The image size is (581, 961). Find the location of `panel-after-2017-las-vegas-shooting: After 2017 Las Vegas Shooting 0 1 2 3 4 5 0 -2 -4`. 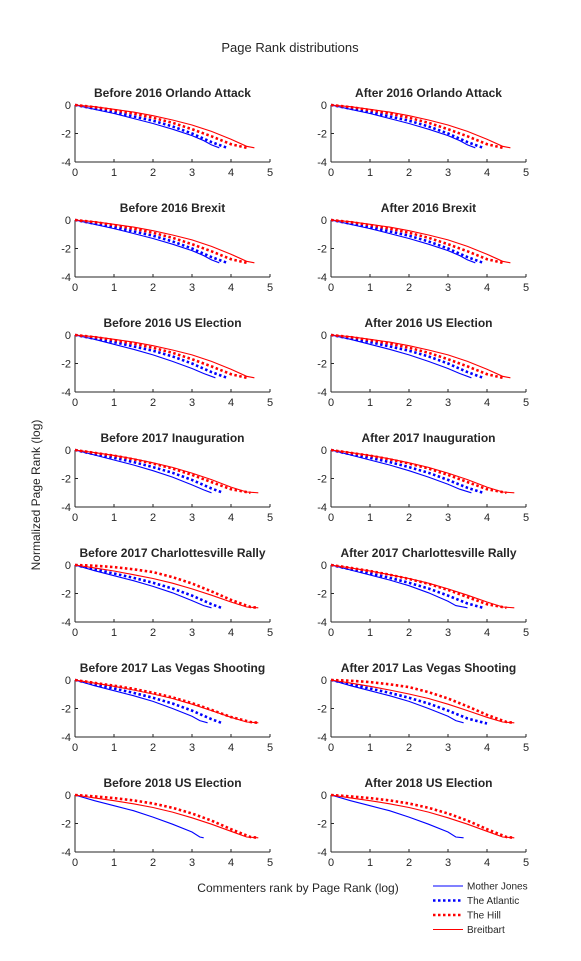

panel-after-2017-las-vegas-shooting: After 2017 Las Vegas Shooting 0 1 2 3 4 5 0 -2 -4 is located at coordinates (423, 707).